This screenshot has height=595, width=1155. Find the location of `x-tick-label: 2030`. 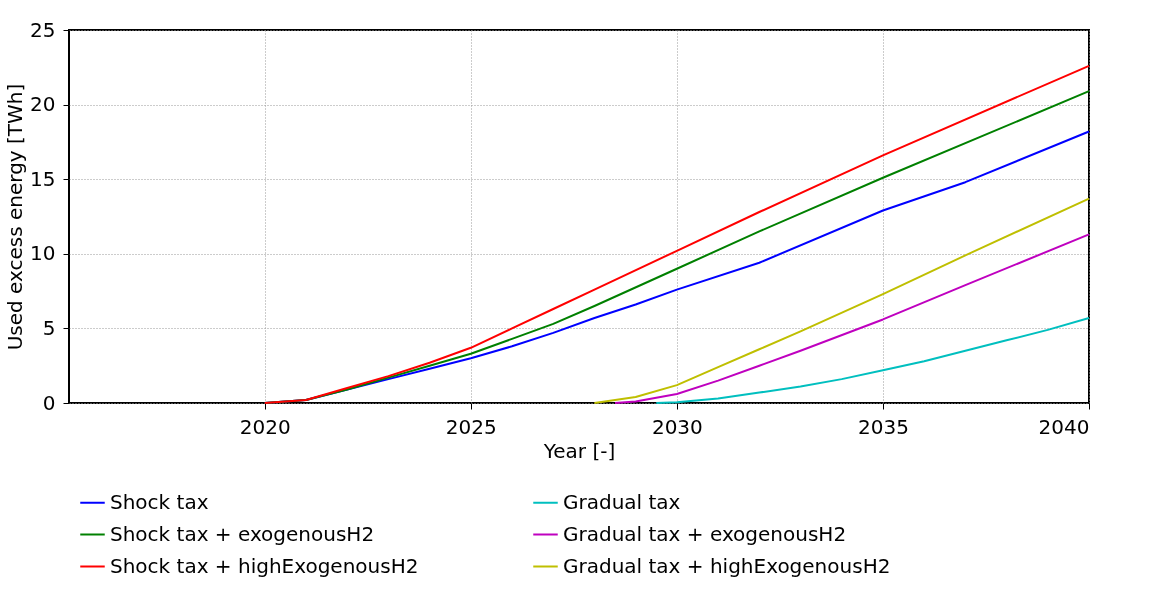

x-tick-label: 2030 is located at coordinates (677, 426).